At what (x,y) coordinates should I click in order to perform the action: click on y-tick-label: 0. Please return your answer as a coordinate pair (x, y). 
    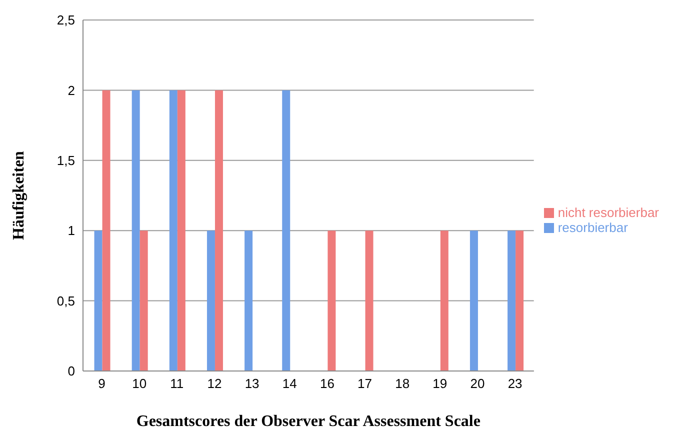
    Looking at the image, I should click on (71, 371).